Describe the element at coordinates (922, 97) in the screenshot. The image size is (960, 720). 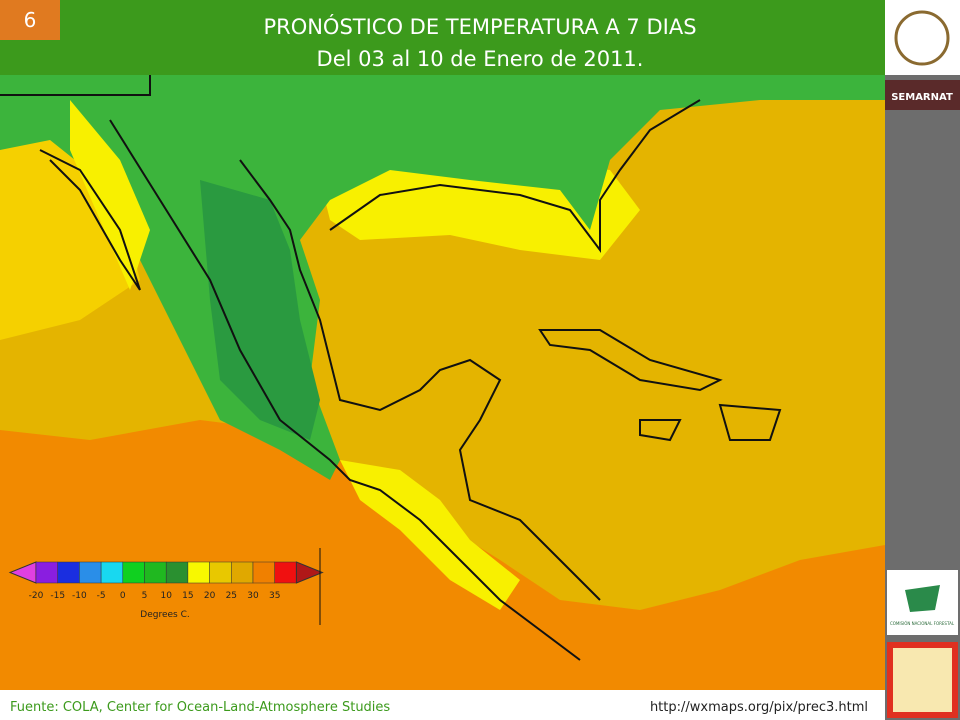
I see `brand: SEMARNAT` at that location.